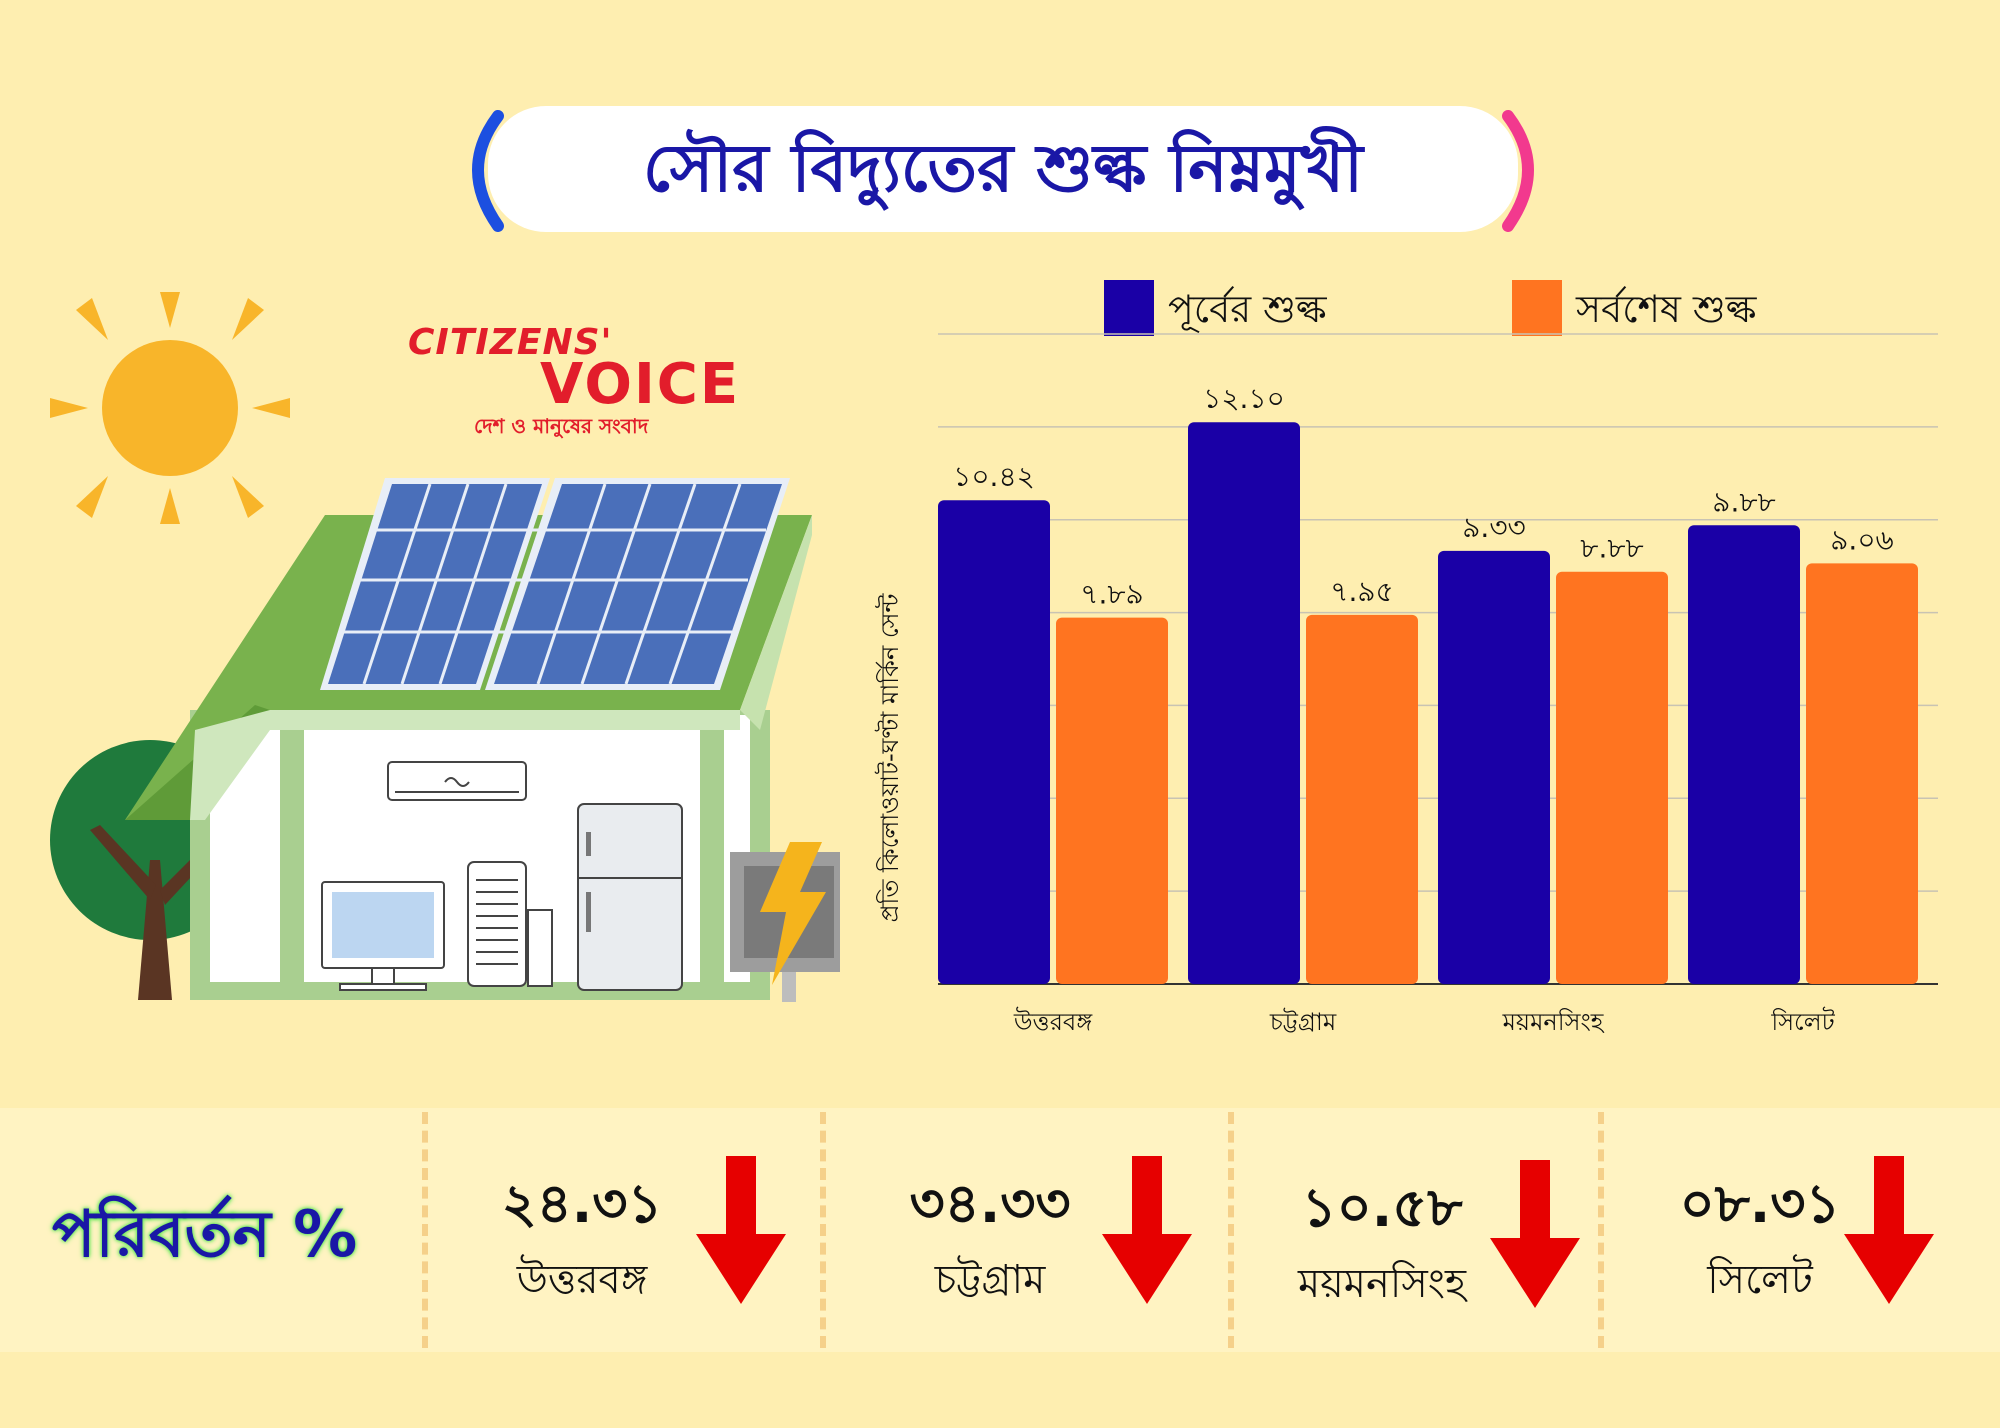 This screenshot has width=2000, height=1428. What do you see at coordinates (1493, 527) in the screenshot?
I see `data-label: ৯.৩৩` at bounding box center [1493, 527].